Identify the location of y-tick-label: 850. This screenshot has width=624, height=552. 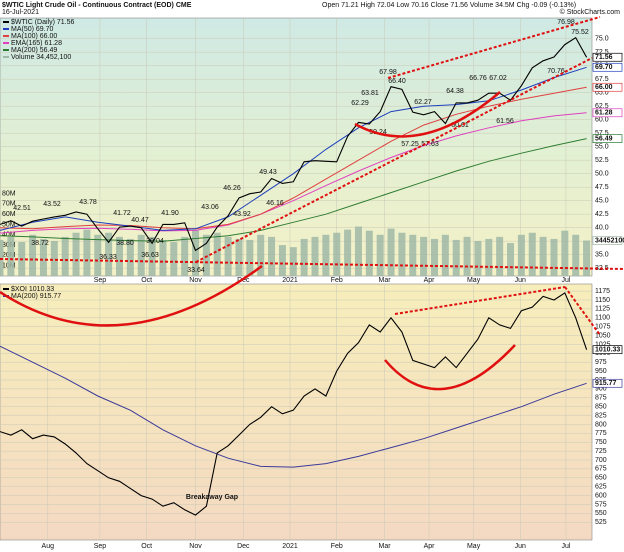
(601, 407).